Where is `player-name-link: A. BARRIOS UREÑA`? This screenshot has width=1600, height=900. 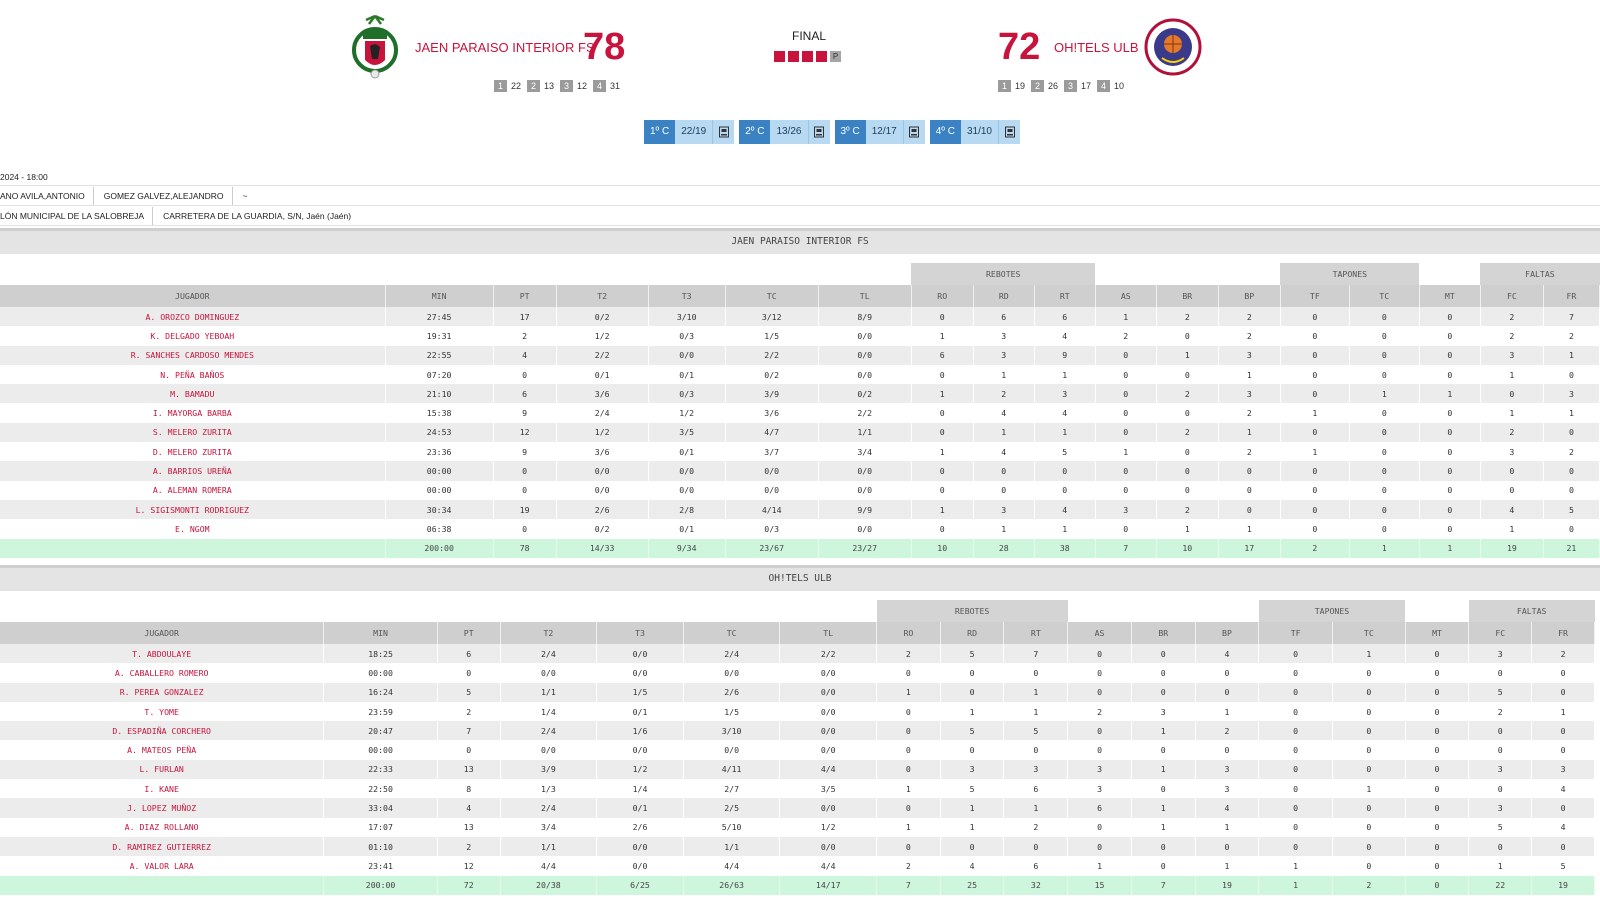
player-name-link: A. BARRIOS UREÑA is located at coordinates (193, 471).